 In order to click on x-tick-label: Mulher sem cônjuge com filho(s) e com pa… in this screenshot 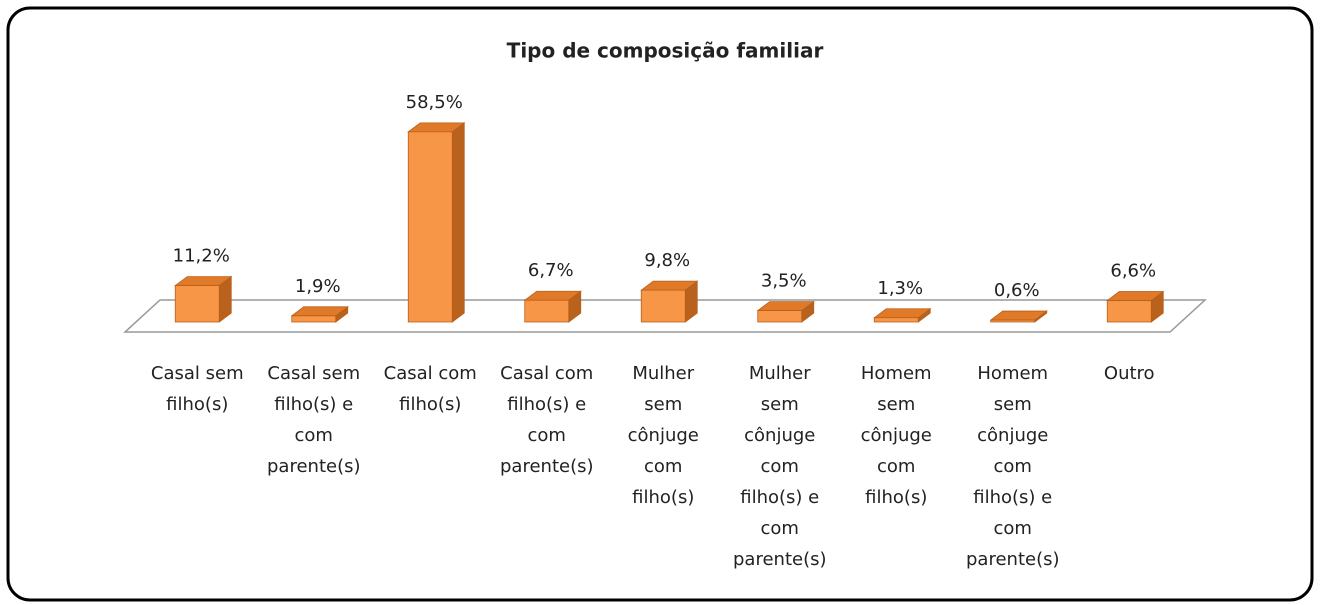, I will do `click(780, 466)`.